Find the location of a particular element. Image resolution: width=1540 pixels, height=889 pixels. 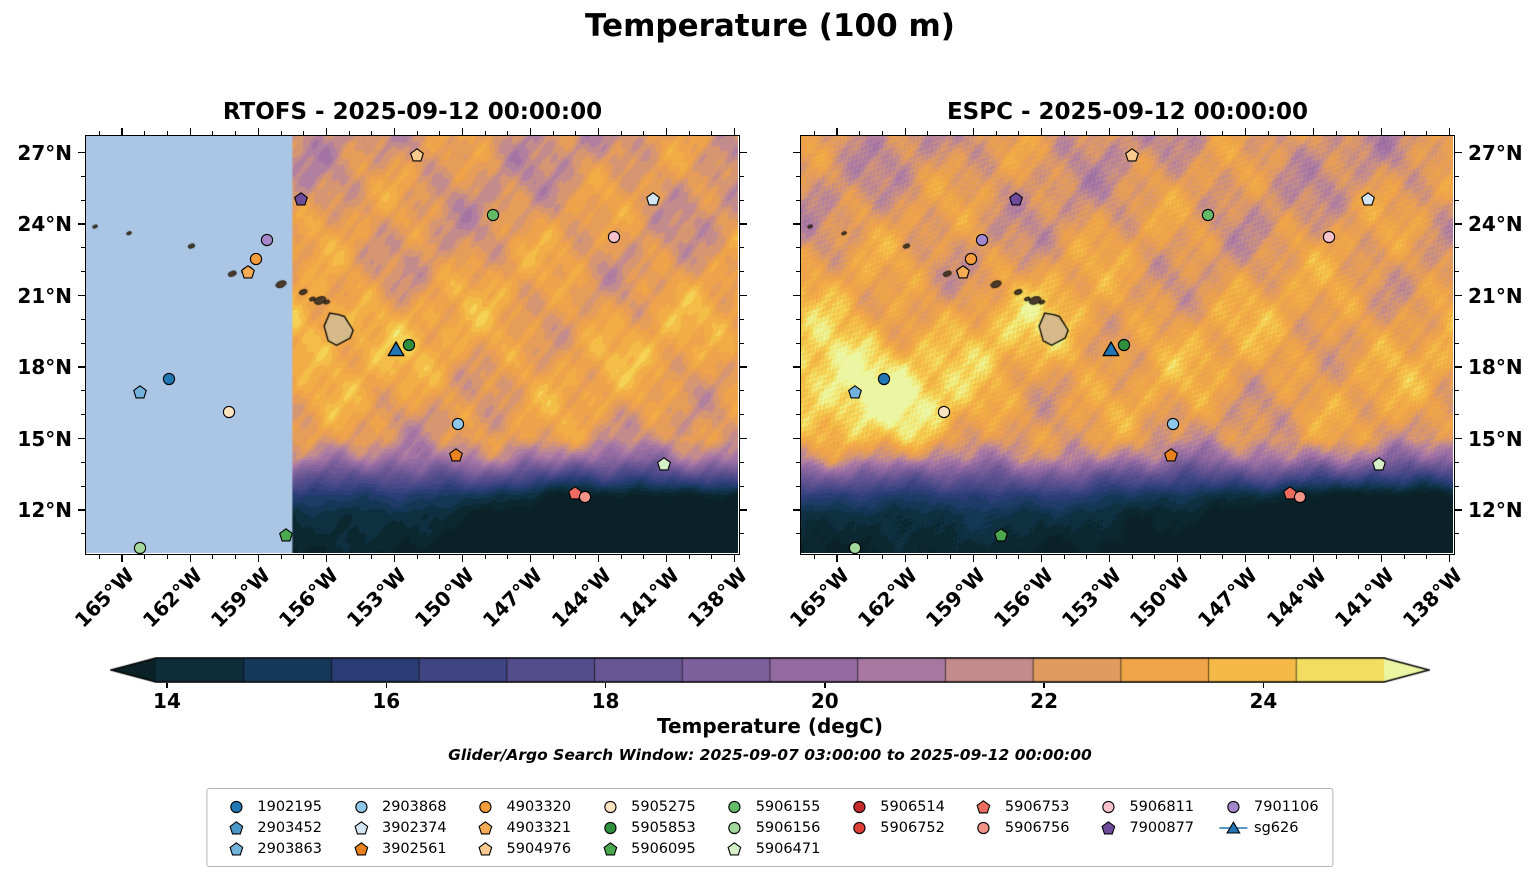

rtofs-panel-title: RTOFS - 2025-09-12 00:00:00 is located at coordinates (412, 112).